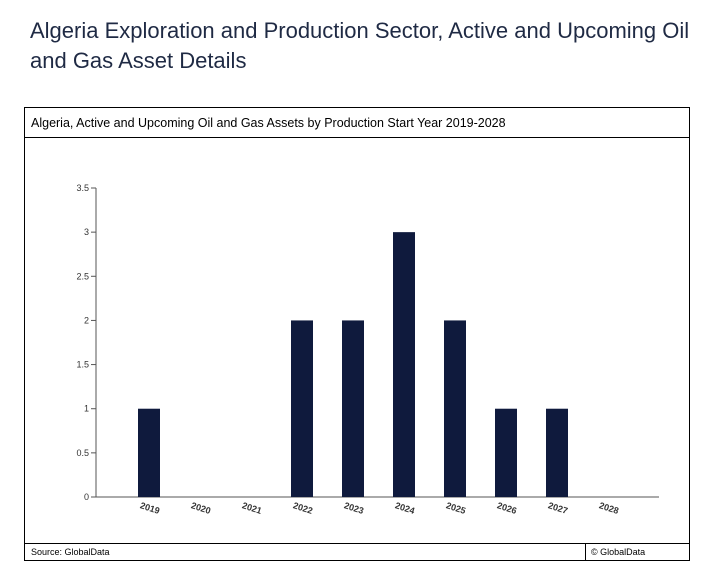 Image resolution: width=721 pixels, height=579 pixels. What do you see at coordinates (86, 409) in the screenshot?
I see `y-tick-label: 1` at bounding box center [86, 409].